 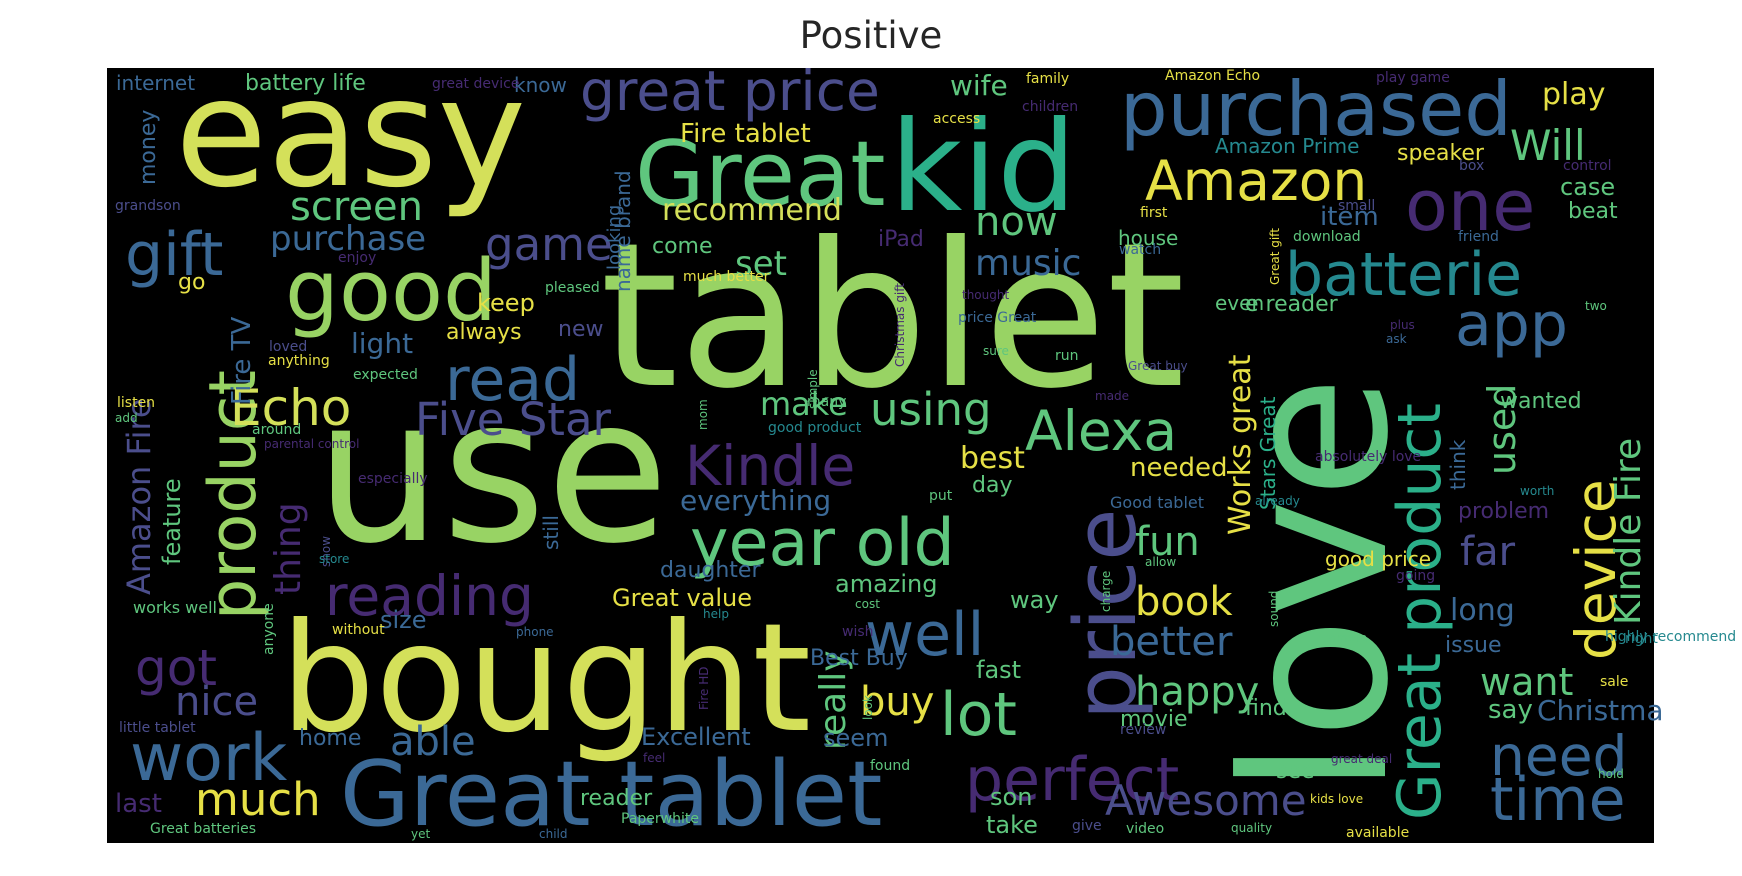 What do you see at coordinates (1502, 429) in the screenshot?
I see `word-used: used` at bounding box center [1502, 429].